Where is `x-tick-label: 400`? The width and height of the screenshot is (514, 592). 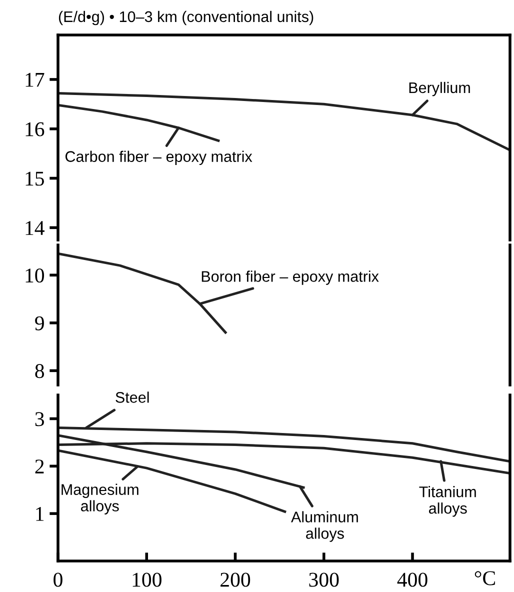
x-tick-label: 400 is located at coordinates (412, 579).